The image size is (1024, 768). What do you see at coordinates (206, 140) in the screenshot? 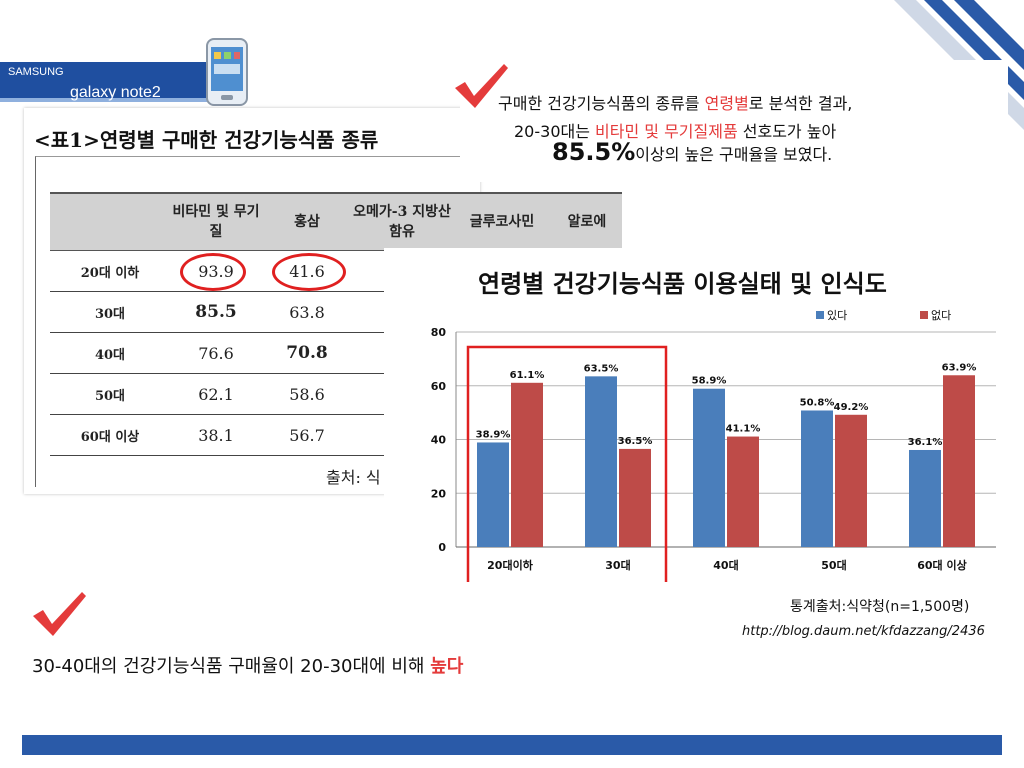
I see `table-title: <표1>연령별 구매한 건강기능식품 종류` at bounding box center [206, 140].